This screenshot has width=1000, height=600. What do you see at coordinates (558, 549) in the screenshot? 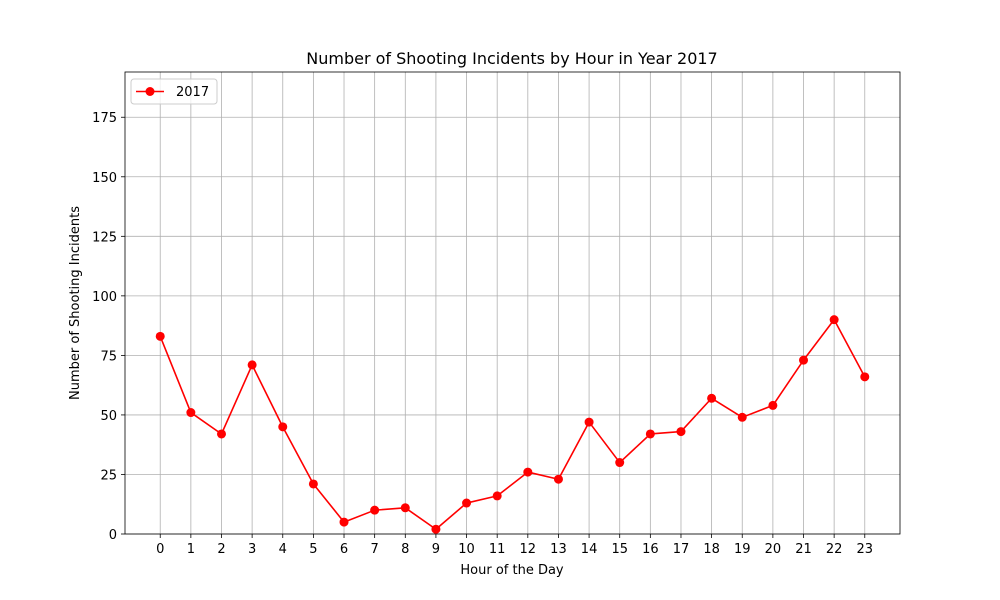
I see `x-tick-label: 13` at bounding box center [558, 549].